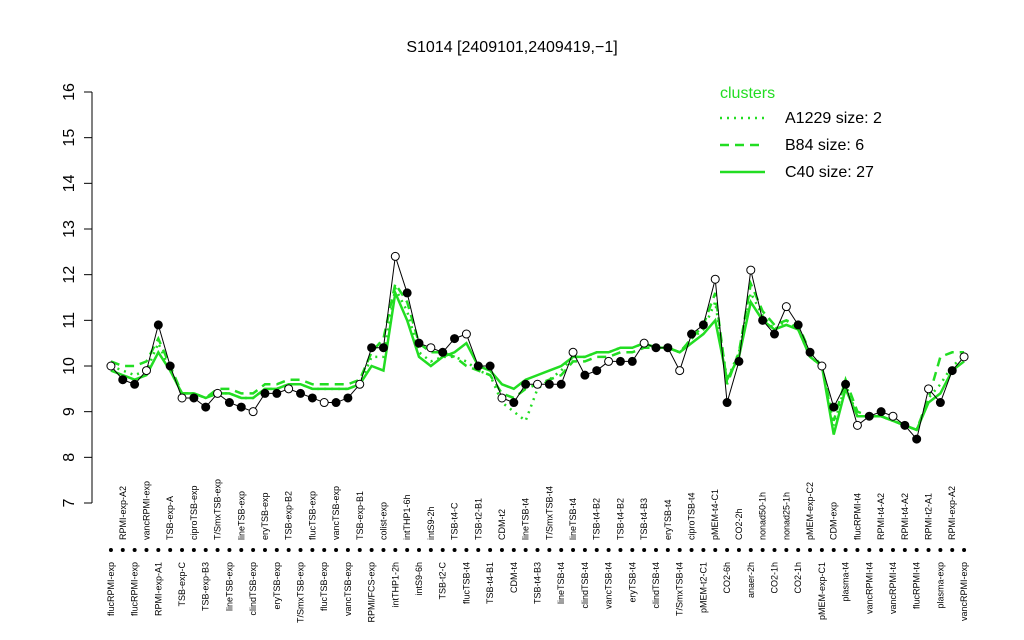 This screenshot has height=640, width=1024. What do you see at coordinates (253, 589) in the screenshot?
I see `x-tick-label: clindTSB-exp` at bounding box center [253, 589].